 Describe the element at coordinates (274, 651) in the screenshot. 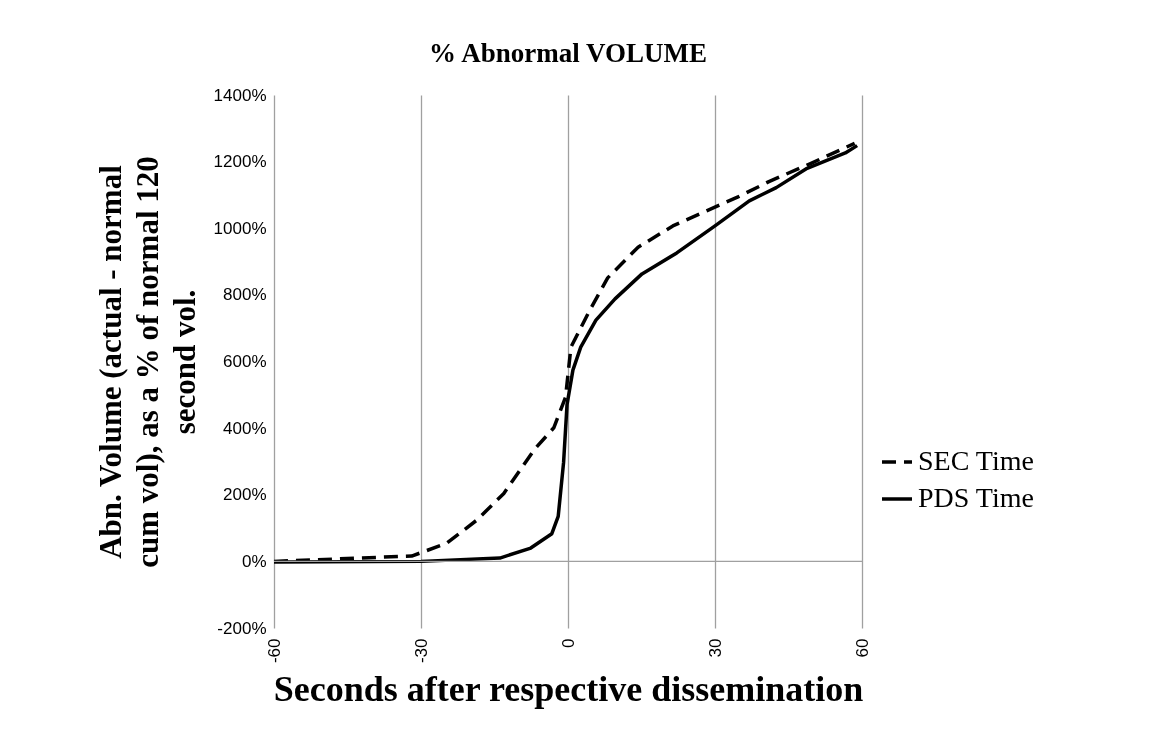

I see `x-tick-label: -60` at that location.